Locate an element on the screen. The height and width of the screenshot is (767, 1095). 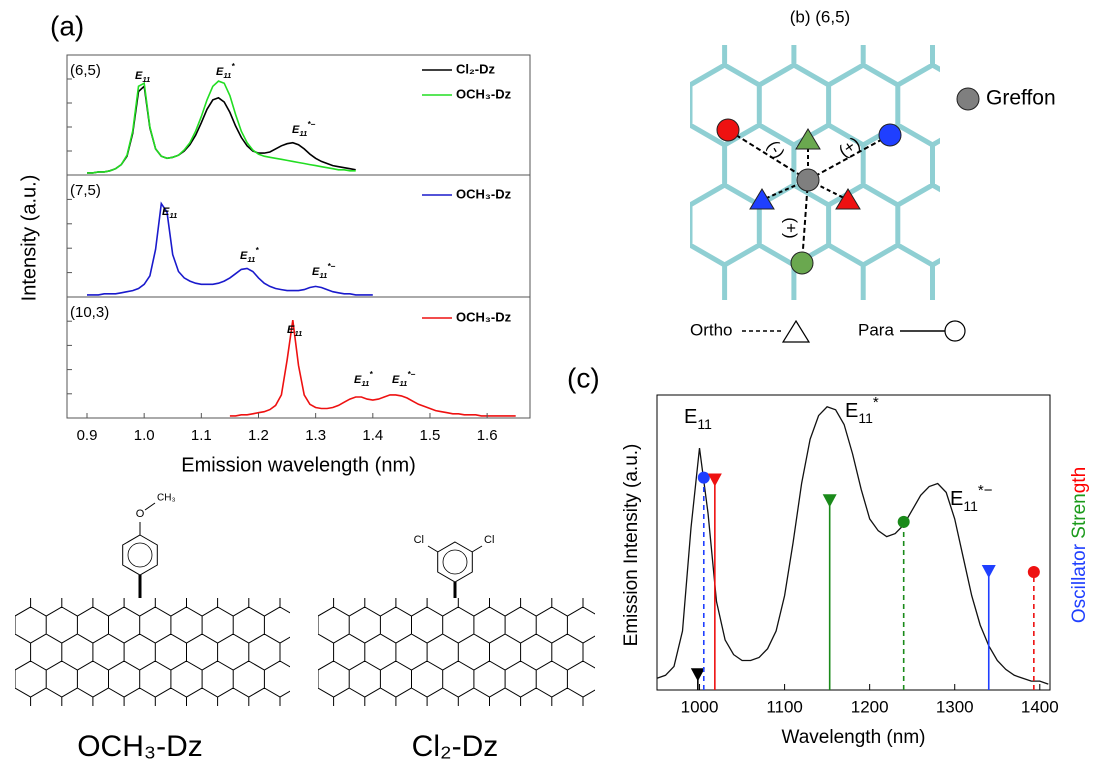
x-tick-label: 1.6 is located at coordinates (487, 435).